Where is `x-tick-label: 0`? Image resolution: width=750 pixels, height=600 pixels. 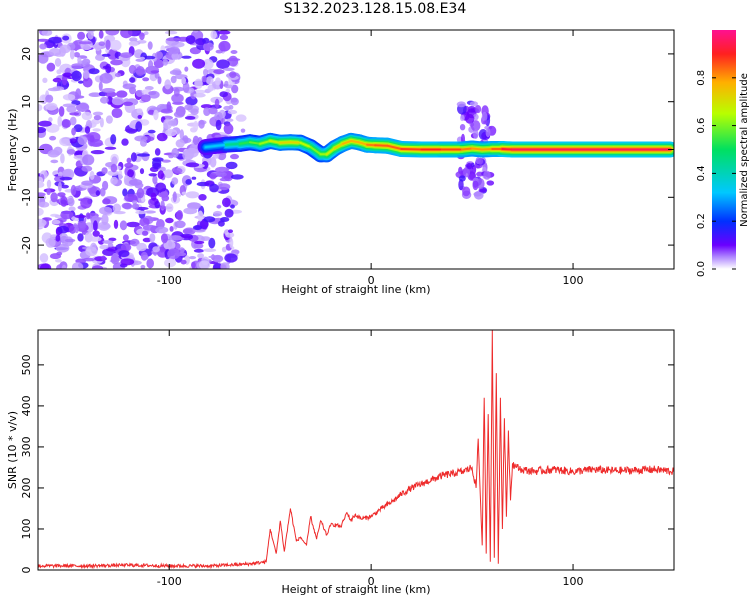 x-tick-label: 0 is located at coordinates (371, 581).